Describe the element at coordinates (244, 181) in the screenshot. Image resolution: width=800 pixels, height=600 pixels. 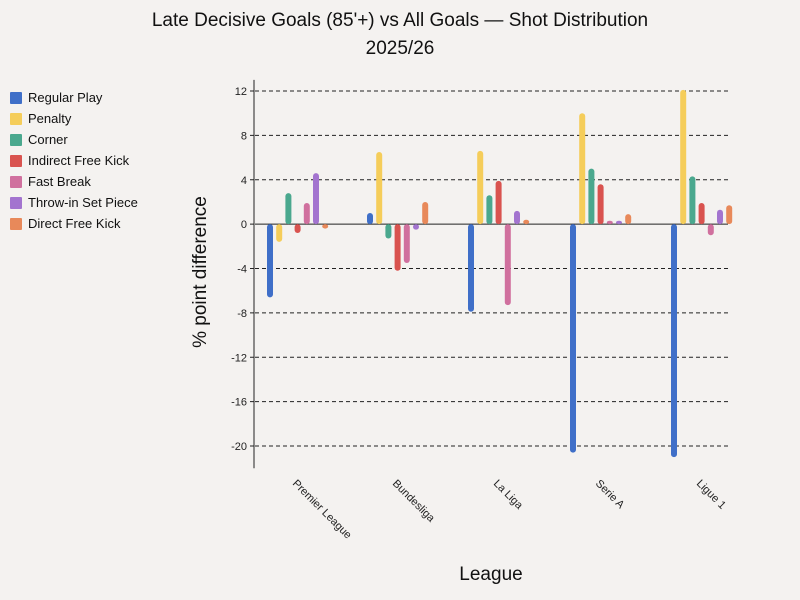
I see `y-tick-label: 4` at that location.